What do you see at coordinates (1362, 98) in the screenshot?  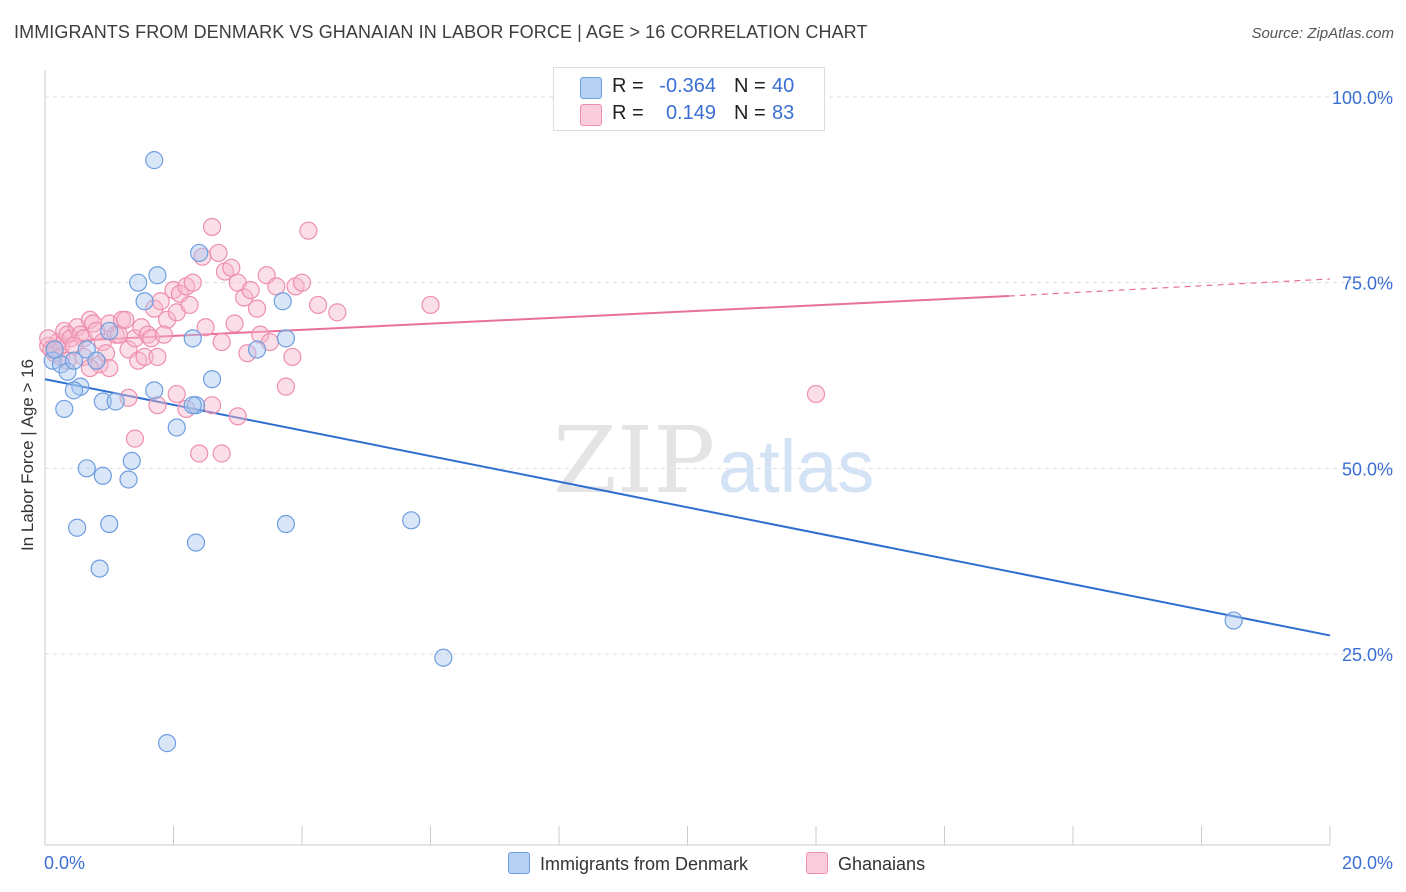 I see `y-tick-label: 100.0%` at bounding box center [1362, 98].